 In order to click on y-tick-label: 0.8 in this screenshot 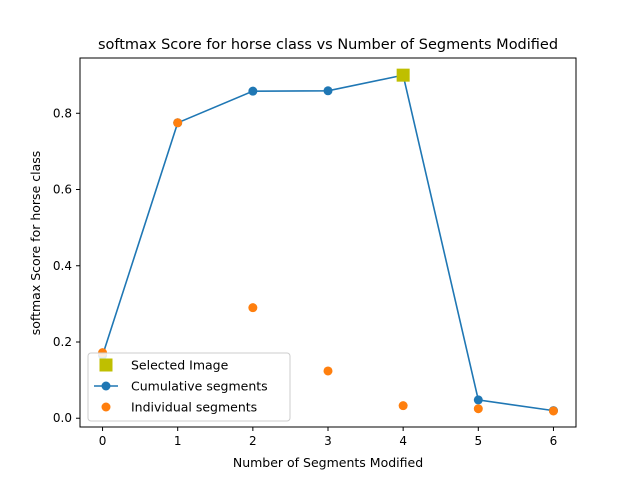, I will do `click(62, 113)`.